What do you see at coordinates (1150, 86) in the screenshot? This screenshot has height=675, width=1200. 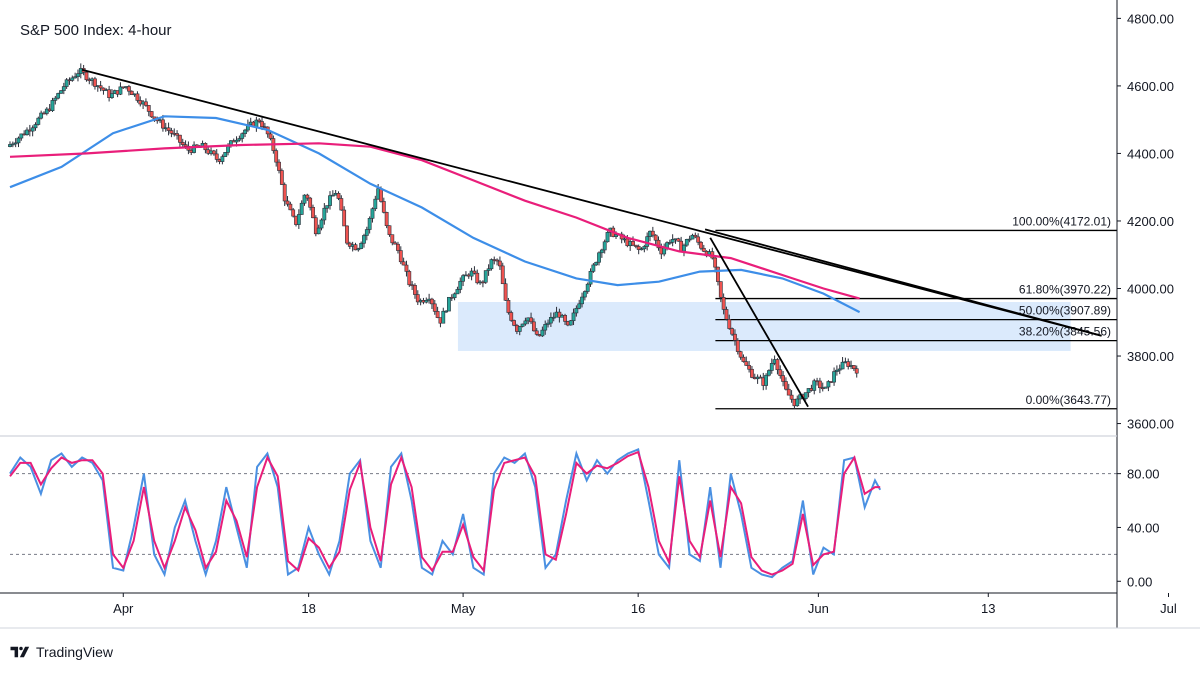 I see `y-tick-label: 4600.00` at bounding box center [1150, 86].